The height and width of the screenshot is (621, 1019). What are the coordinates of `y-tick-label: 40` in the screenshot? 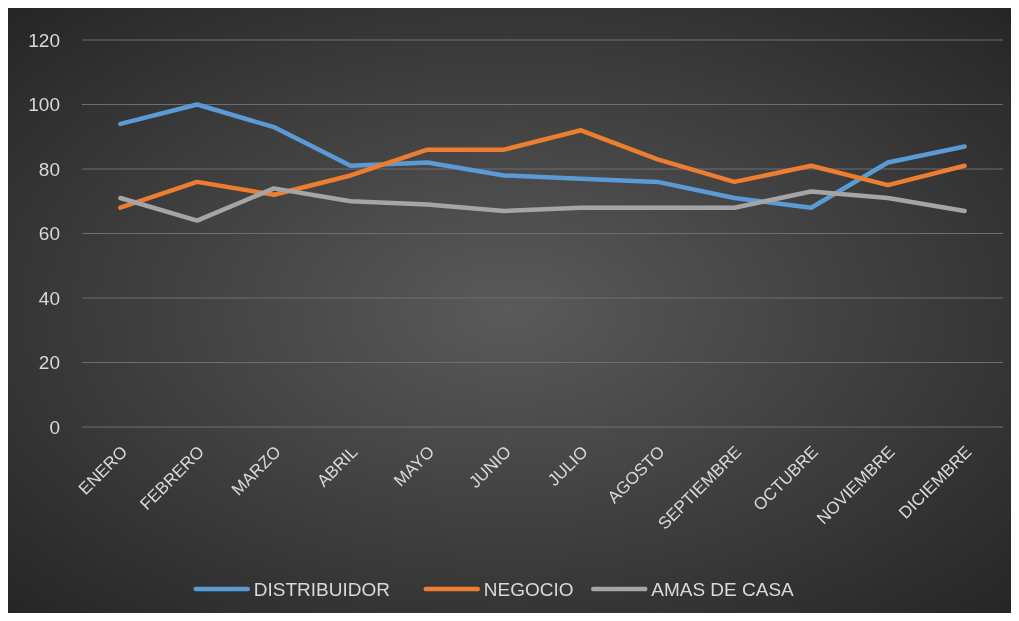 It's located at (49, 298).